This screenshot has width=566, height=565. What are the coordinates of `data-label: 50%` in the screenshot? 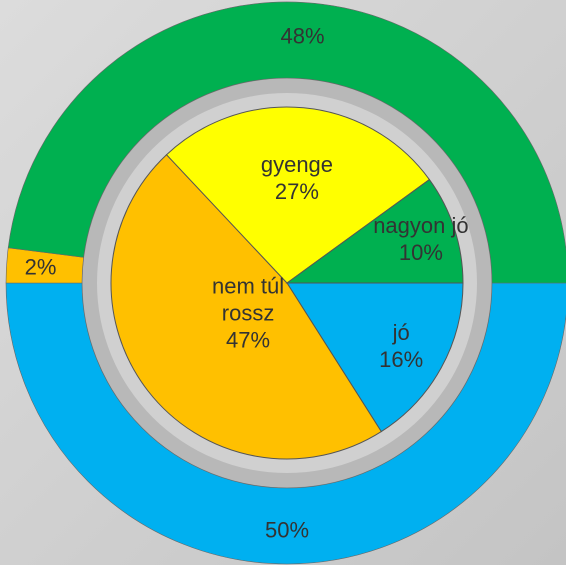 It's located at (287, 530).